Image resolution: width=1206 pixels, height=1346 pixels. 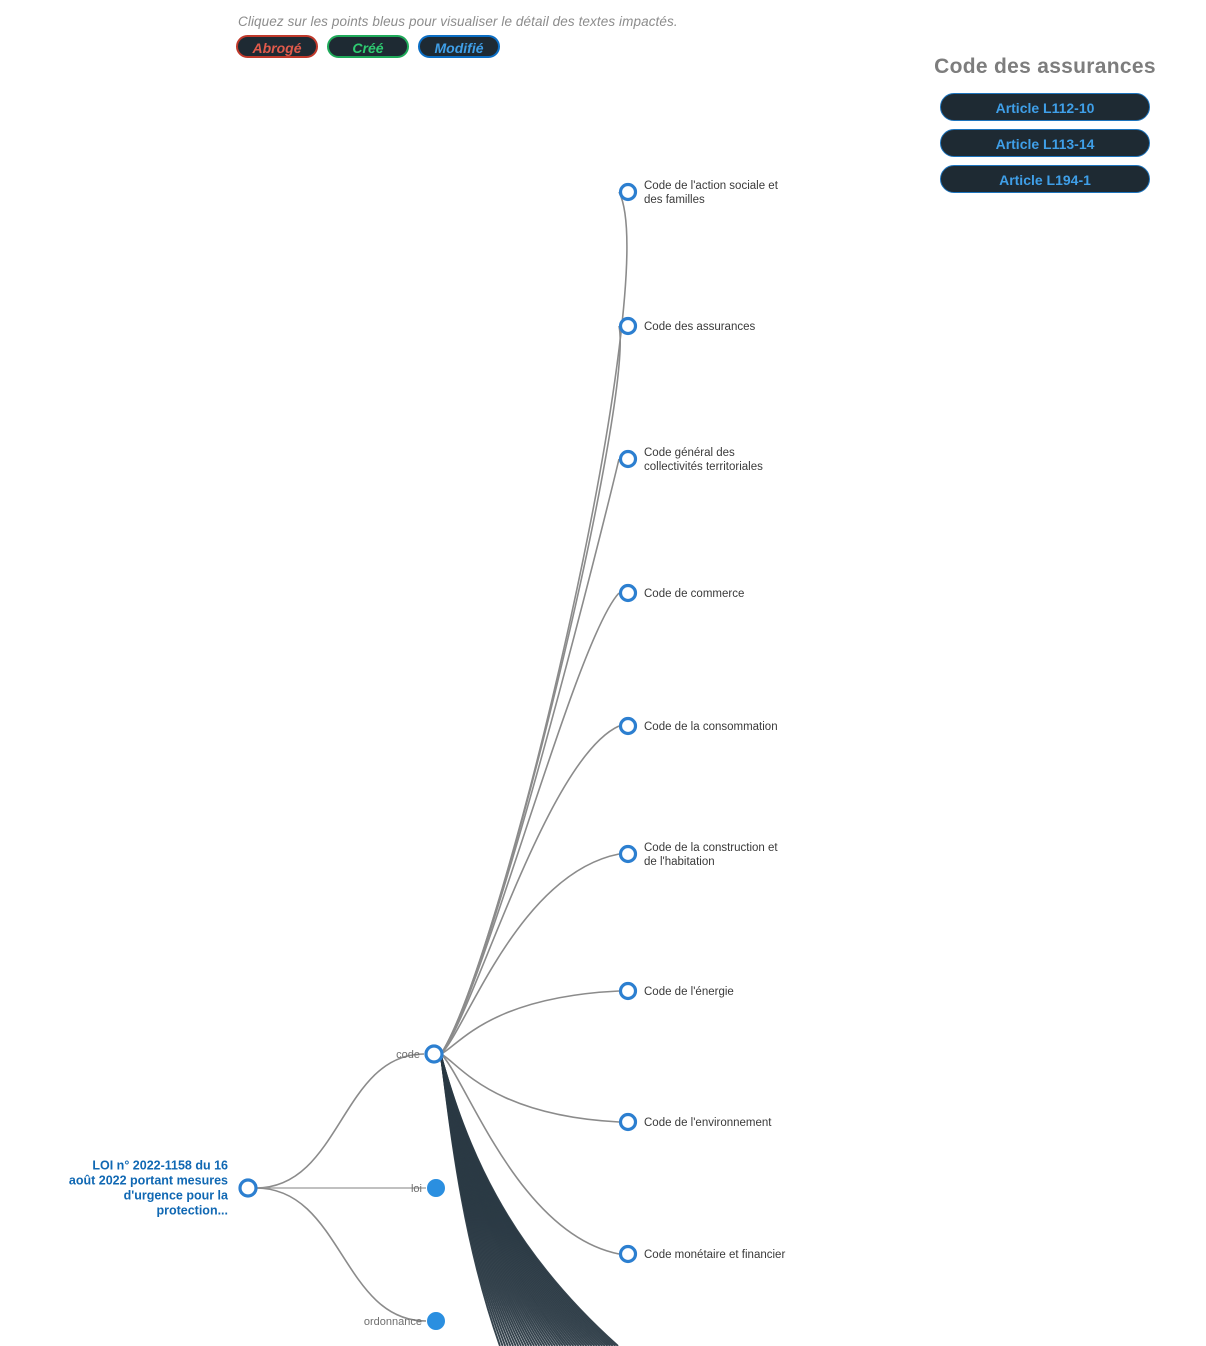 I want to click on node-code-label-1: Code des assurances, so click(x=699, y=327).